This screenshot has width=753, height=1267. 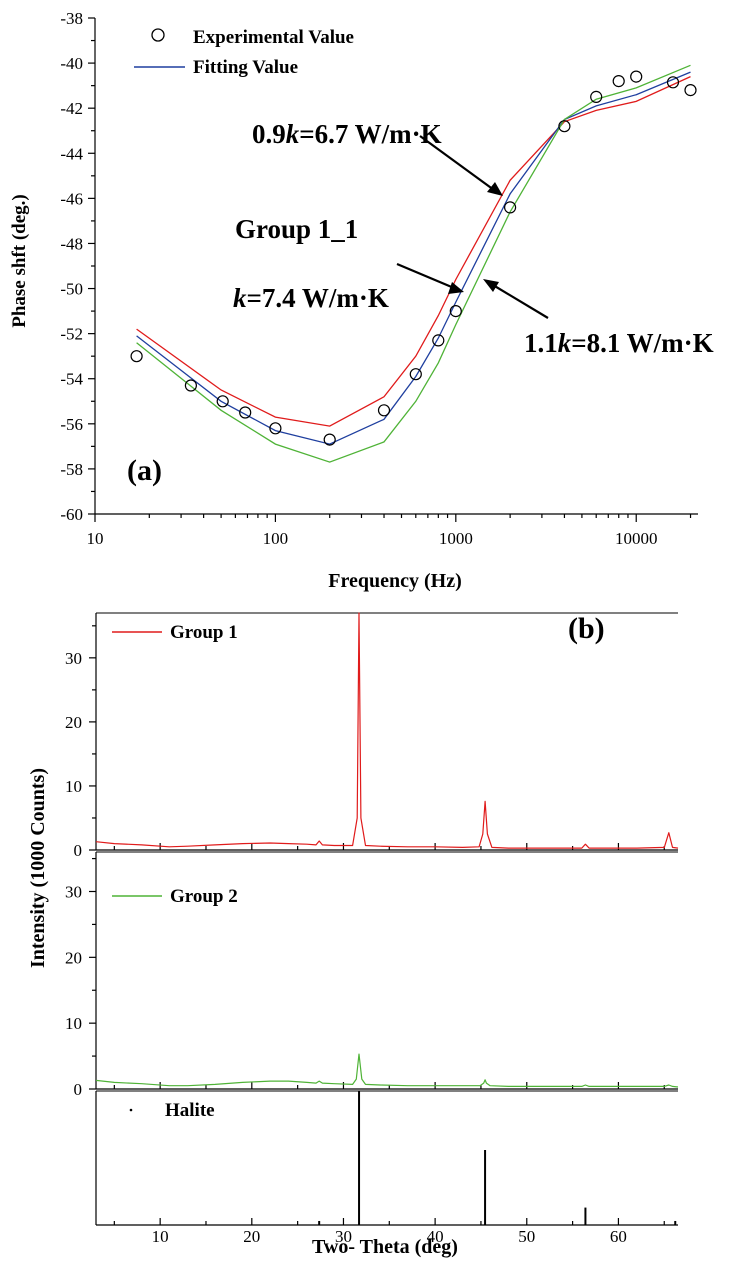 I want to click on arrow-lower-head, so click(x=491, y=285).